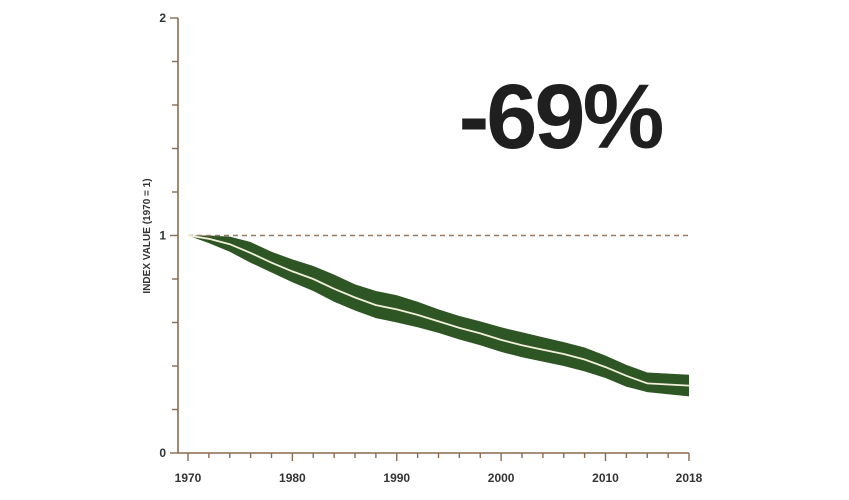 Image resolution: width=849 pixels, height=500 pixels. Describe the element at coordinates (605, 478) in the screenshot. I see `x-tick-label: 2010` at that location.